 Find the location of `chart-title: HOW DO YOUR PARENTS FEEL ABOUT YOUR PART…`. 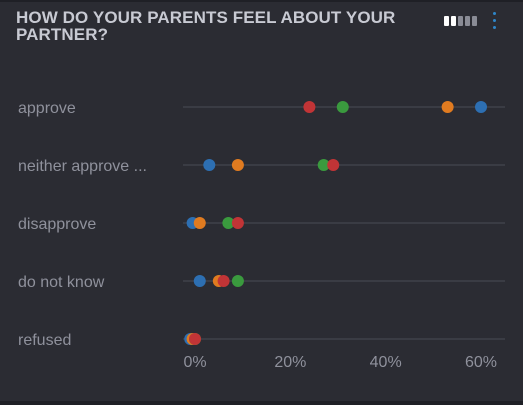

chart-title: HOW DO YOUR PARENTS FEEL ABOUT YOUR PART… is located at coordinates (206, 26).